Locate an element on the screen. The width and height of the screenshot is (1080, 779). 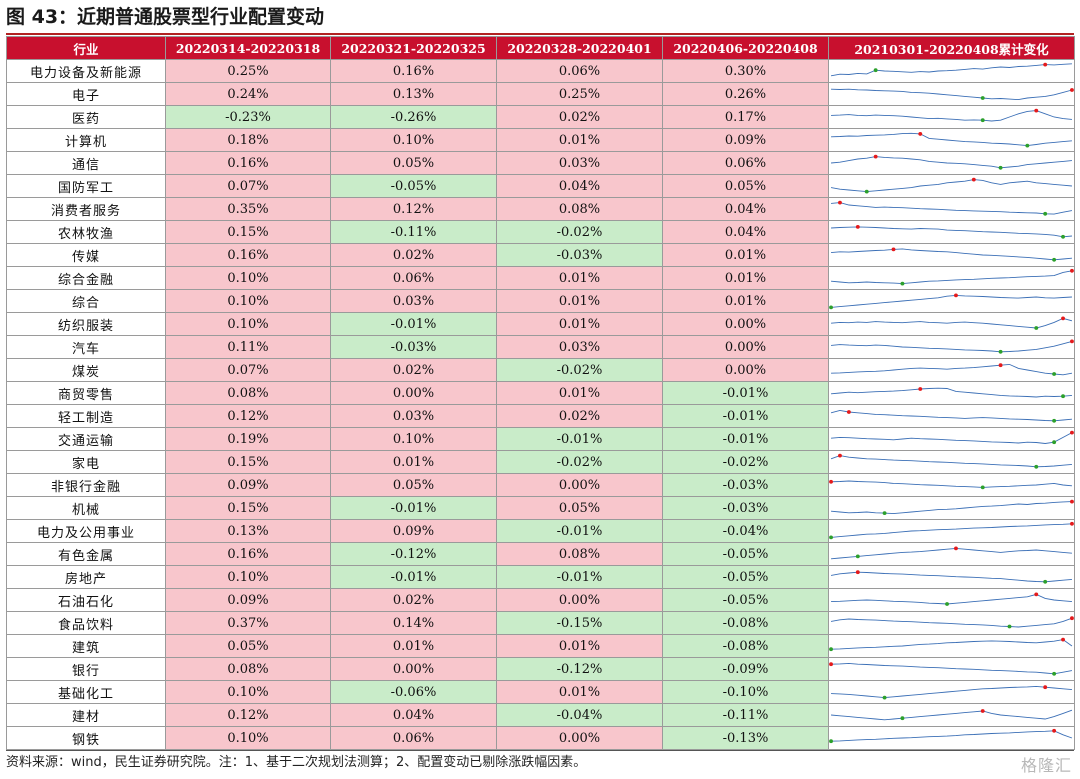
weekly-change-cell: -0.01% is located at coordinates (413, 508).